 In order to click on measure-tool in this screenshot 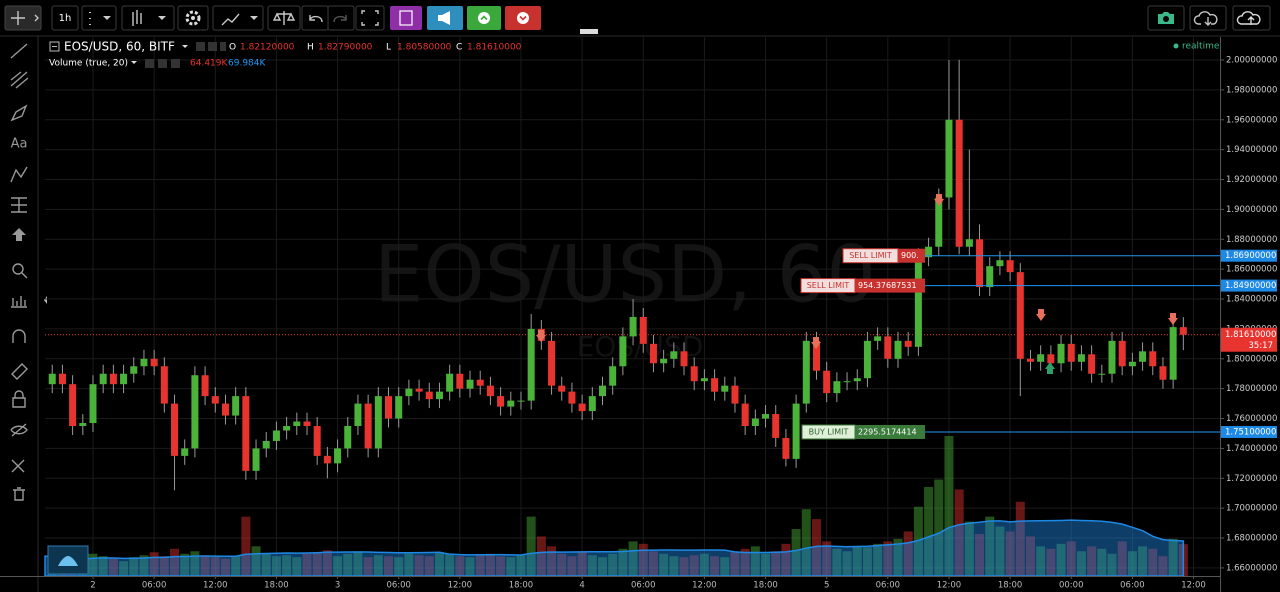, I will do `click(19, 302)`.